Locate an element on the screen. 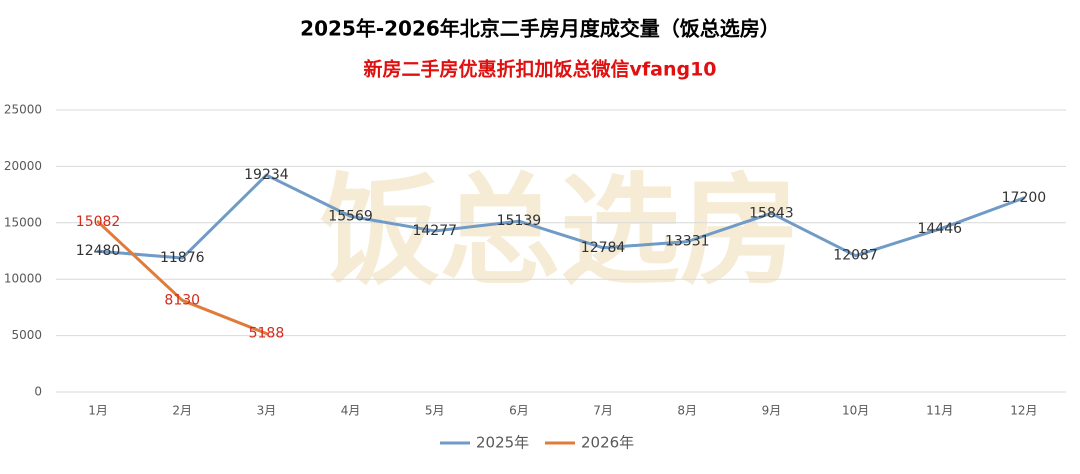 This screenshot has width=1080, height=474. x-tick-label: 11月 is located at coordinates (939, 411).